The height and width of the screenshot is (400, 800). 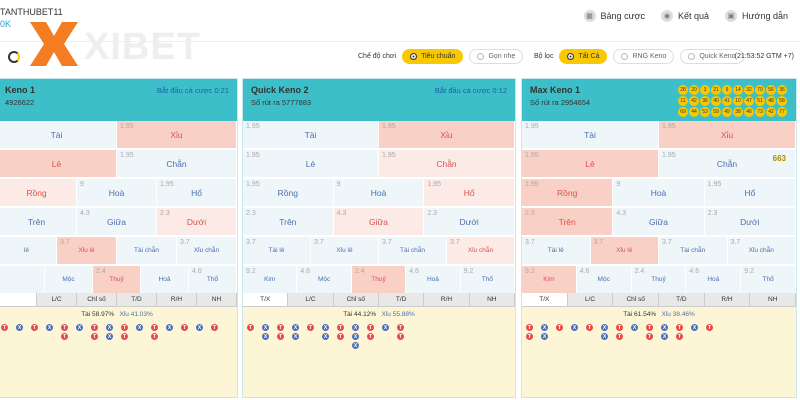 I want to click on bet-option: Rồng, so click(x=38, y=193).